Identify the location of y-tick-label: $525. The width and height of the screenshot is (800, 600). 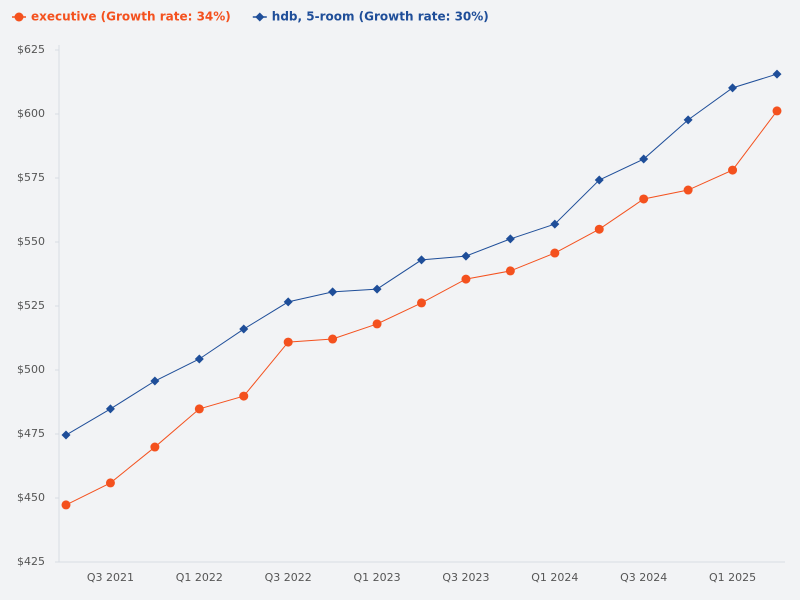
(31, 305).